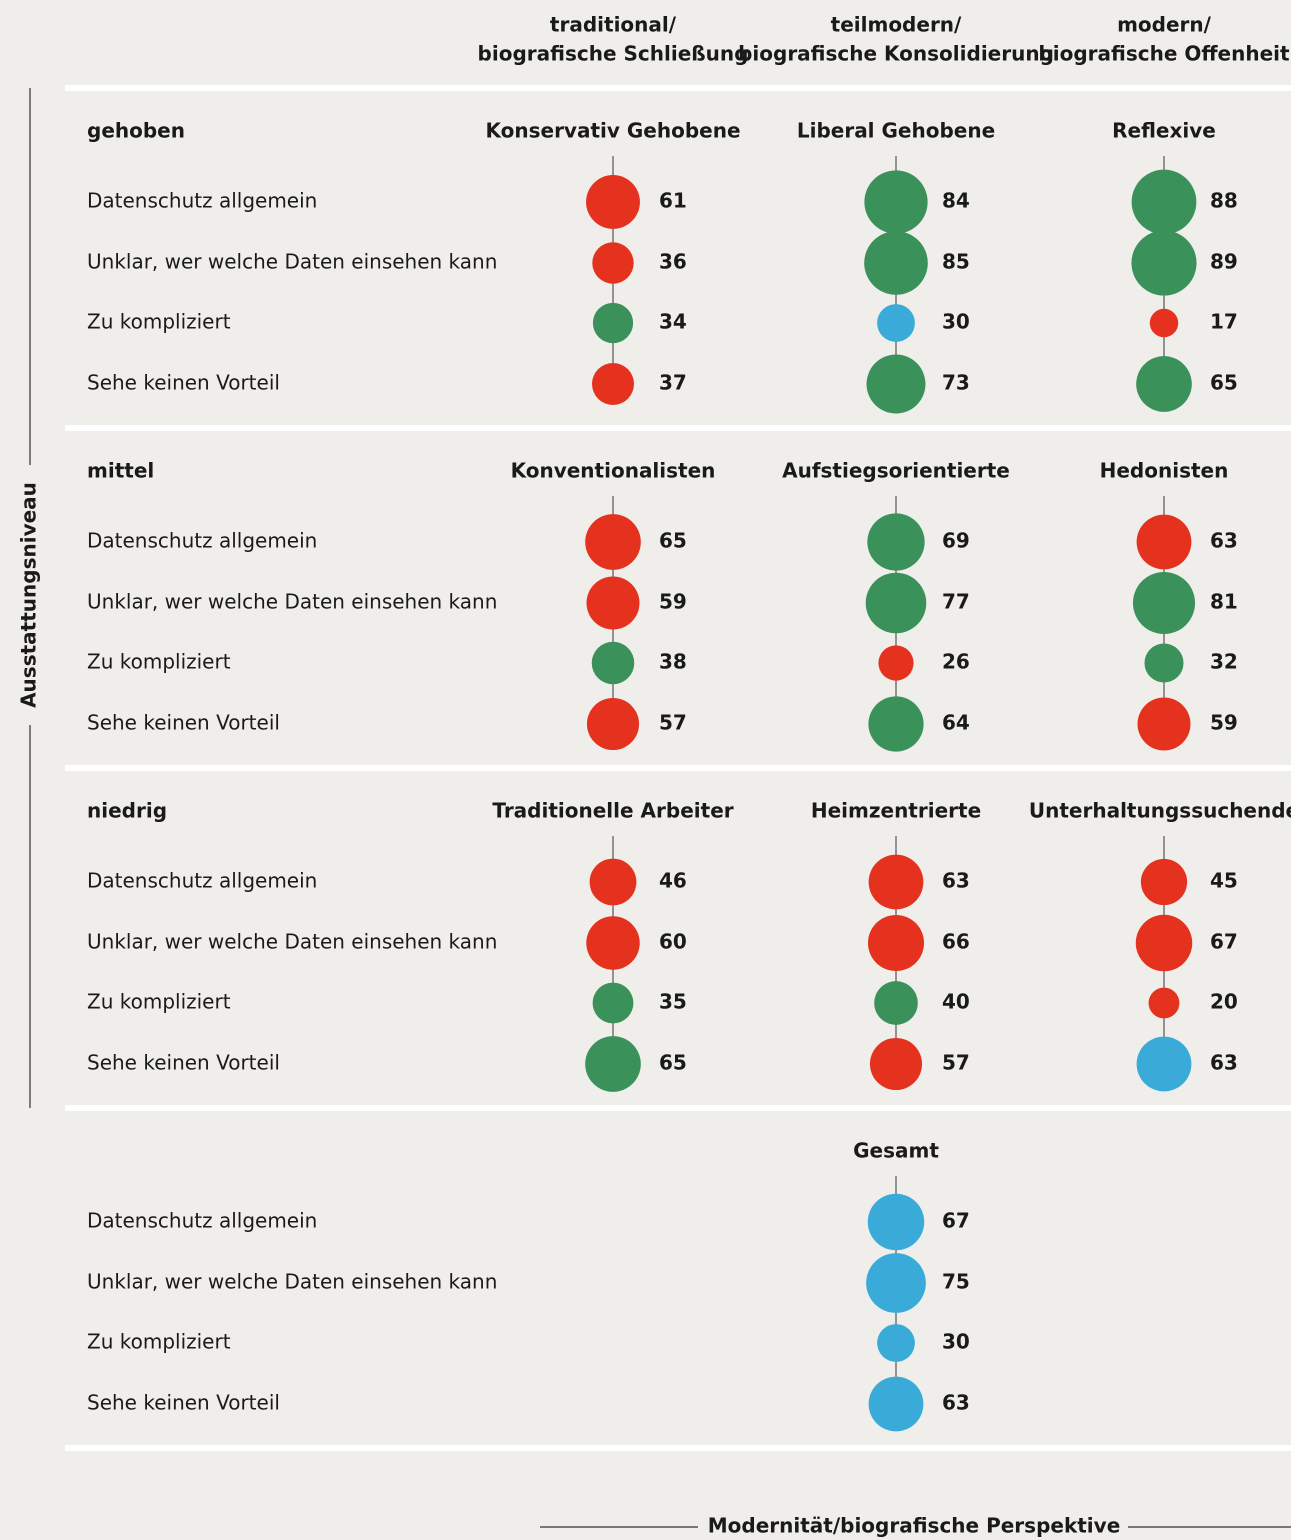 Image resolution: width=1291 pixels, height=1540 pixels. I want to click on group-label: Konservativ Gehobene, so click(612, 131).